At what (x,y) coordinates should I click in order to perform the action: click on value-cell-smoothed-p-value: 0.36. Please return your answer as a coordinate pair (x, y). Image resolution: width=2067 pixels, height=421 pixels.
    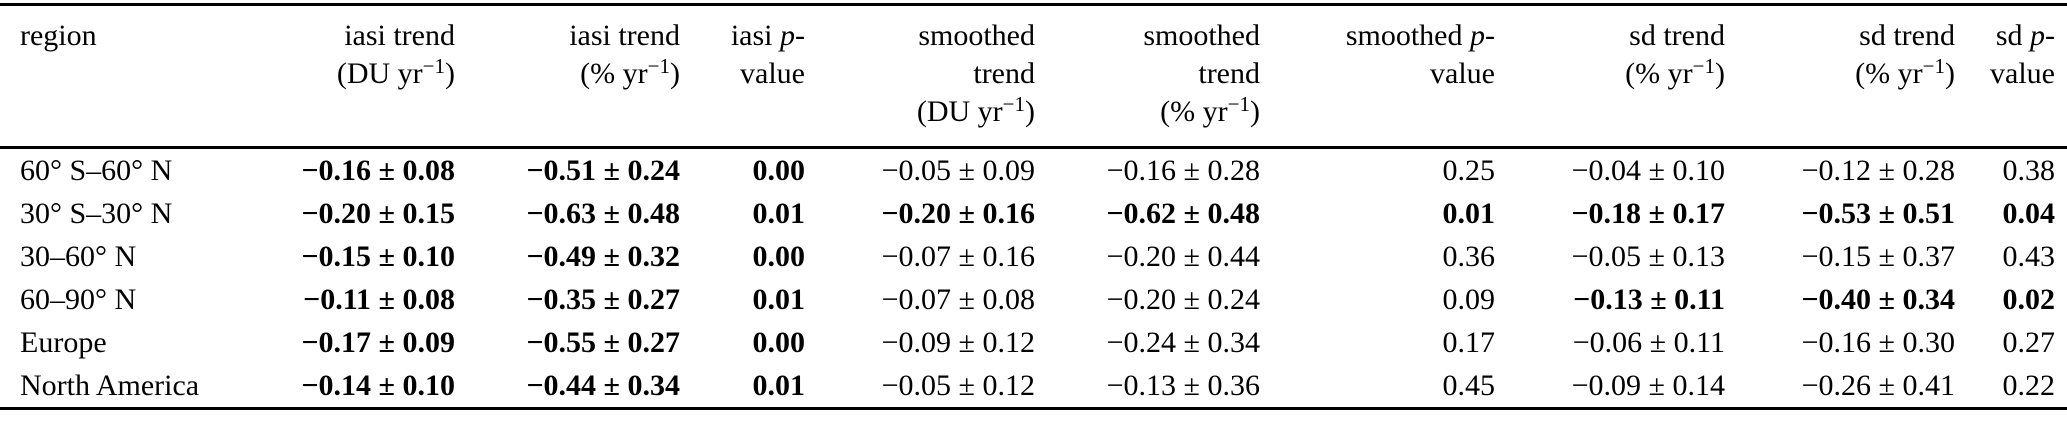
    Looking at the image, I should click on (1469, 256).